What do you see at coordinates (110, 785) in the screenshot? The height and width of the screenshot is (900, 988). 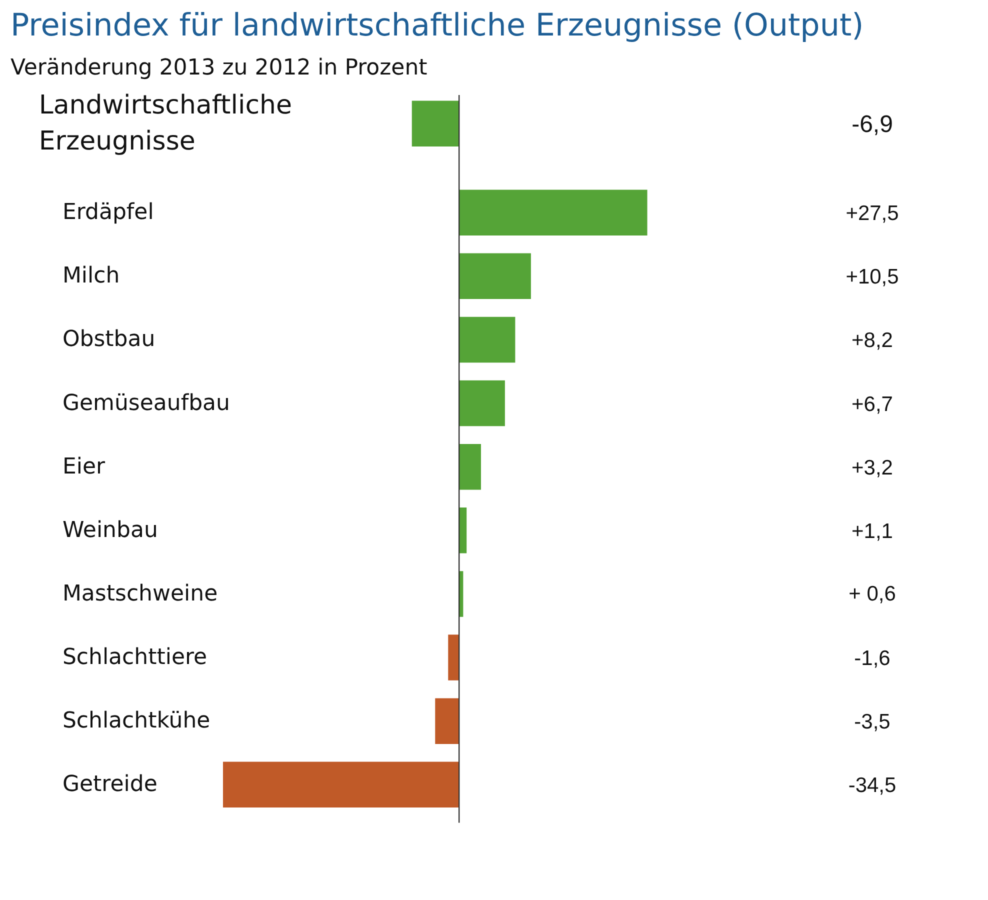 I see `y-tick-label: Getreide` at bounding box center [110, 785].